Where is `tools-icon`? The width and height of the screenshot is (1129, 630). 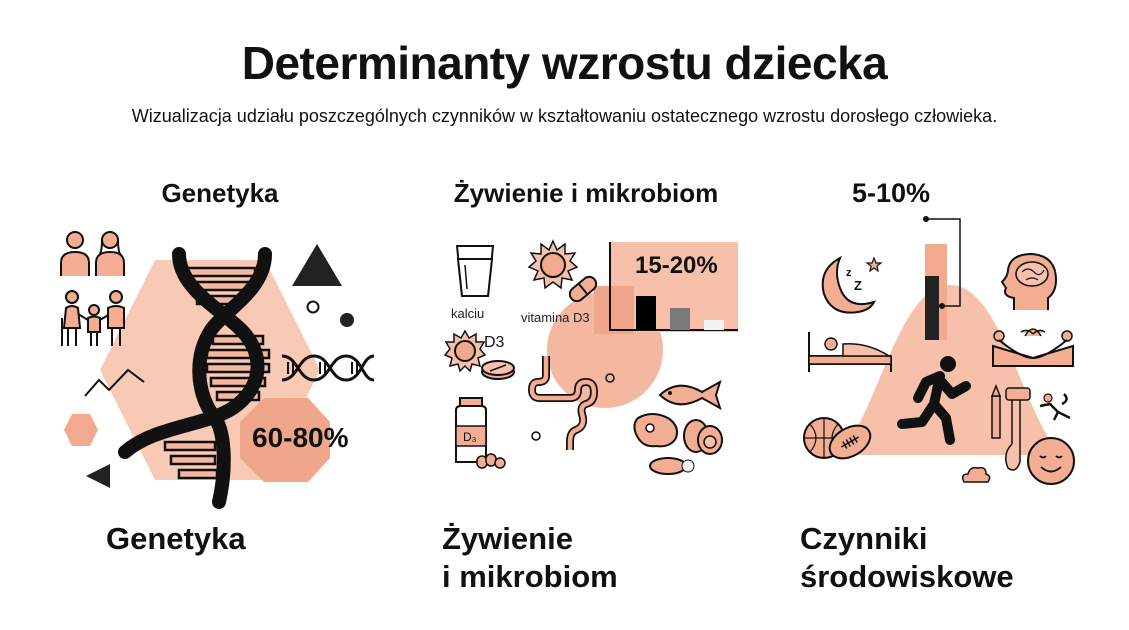
tools-icon is located at coordinates (1010, 427).